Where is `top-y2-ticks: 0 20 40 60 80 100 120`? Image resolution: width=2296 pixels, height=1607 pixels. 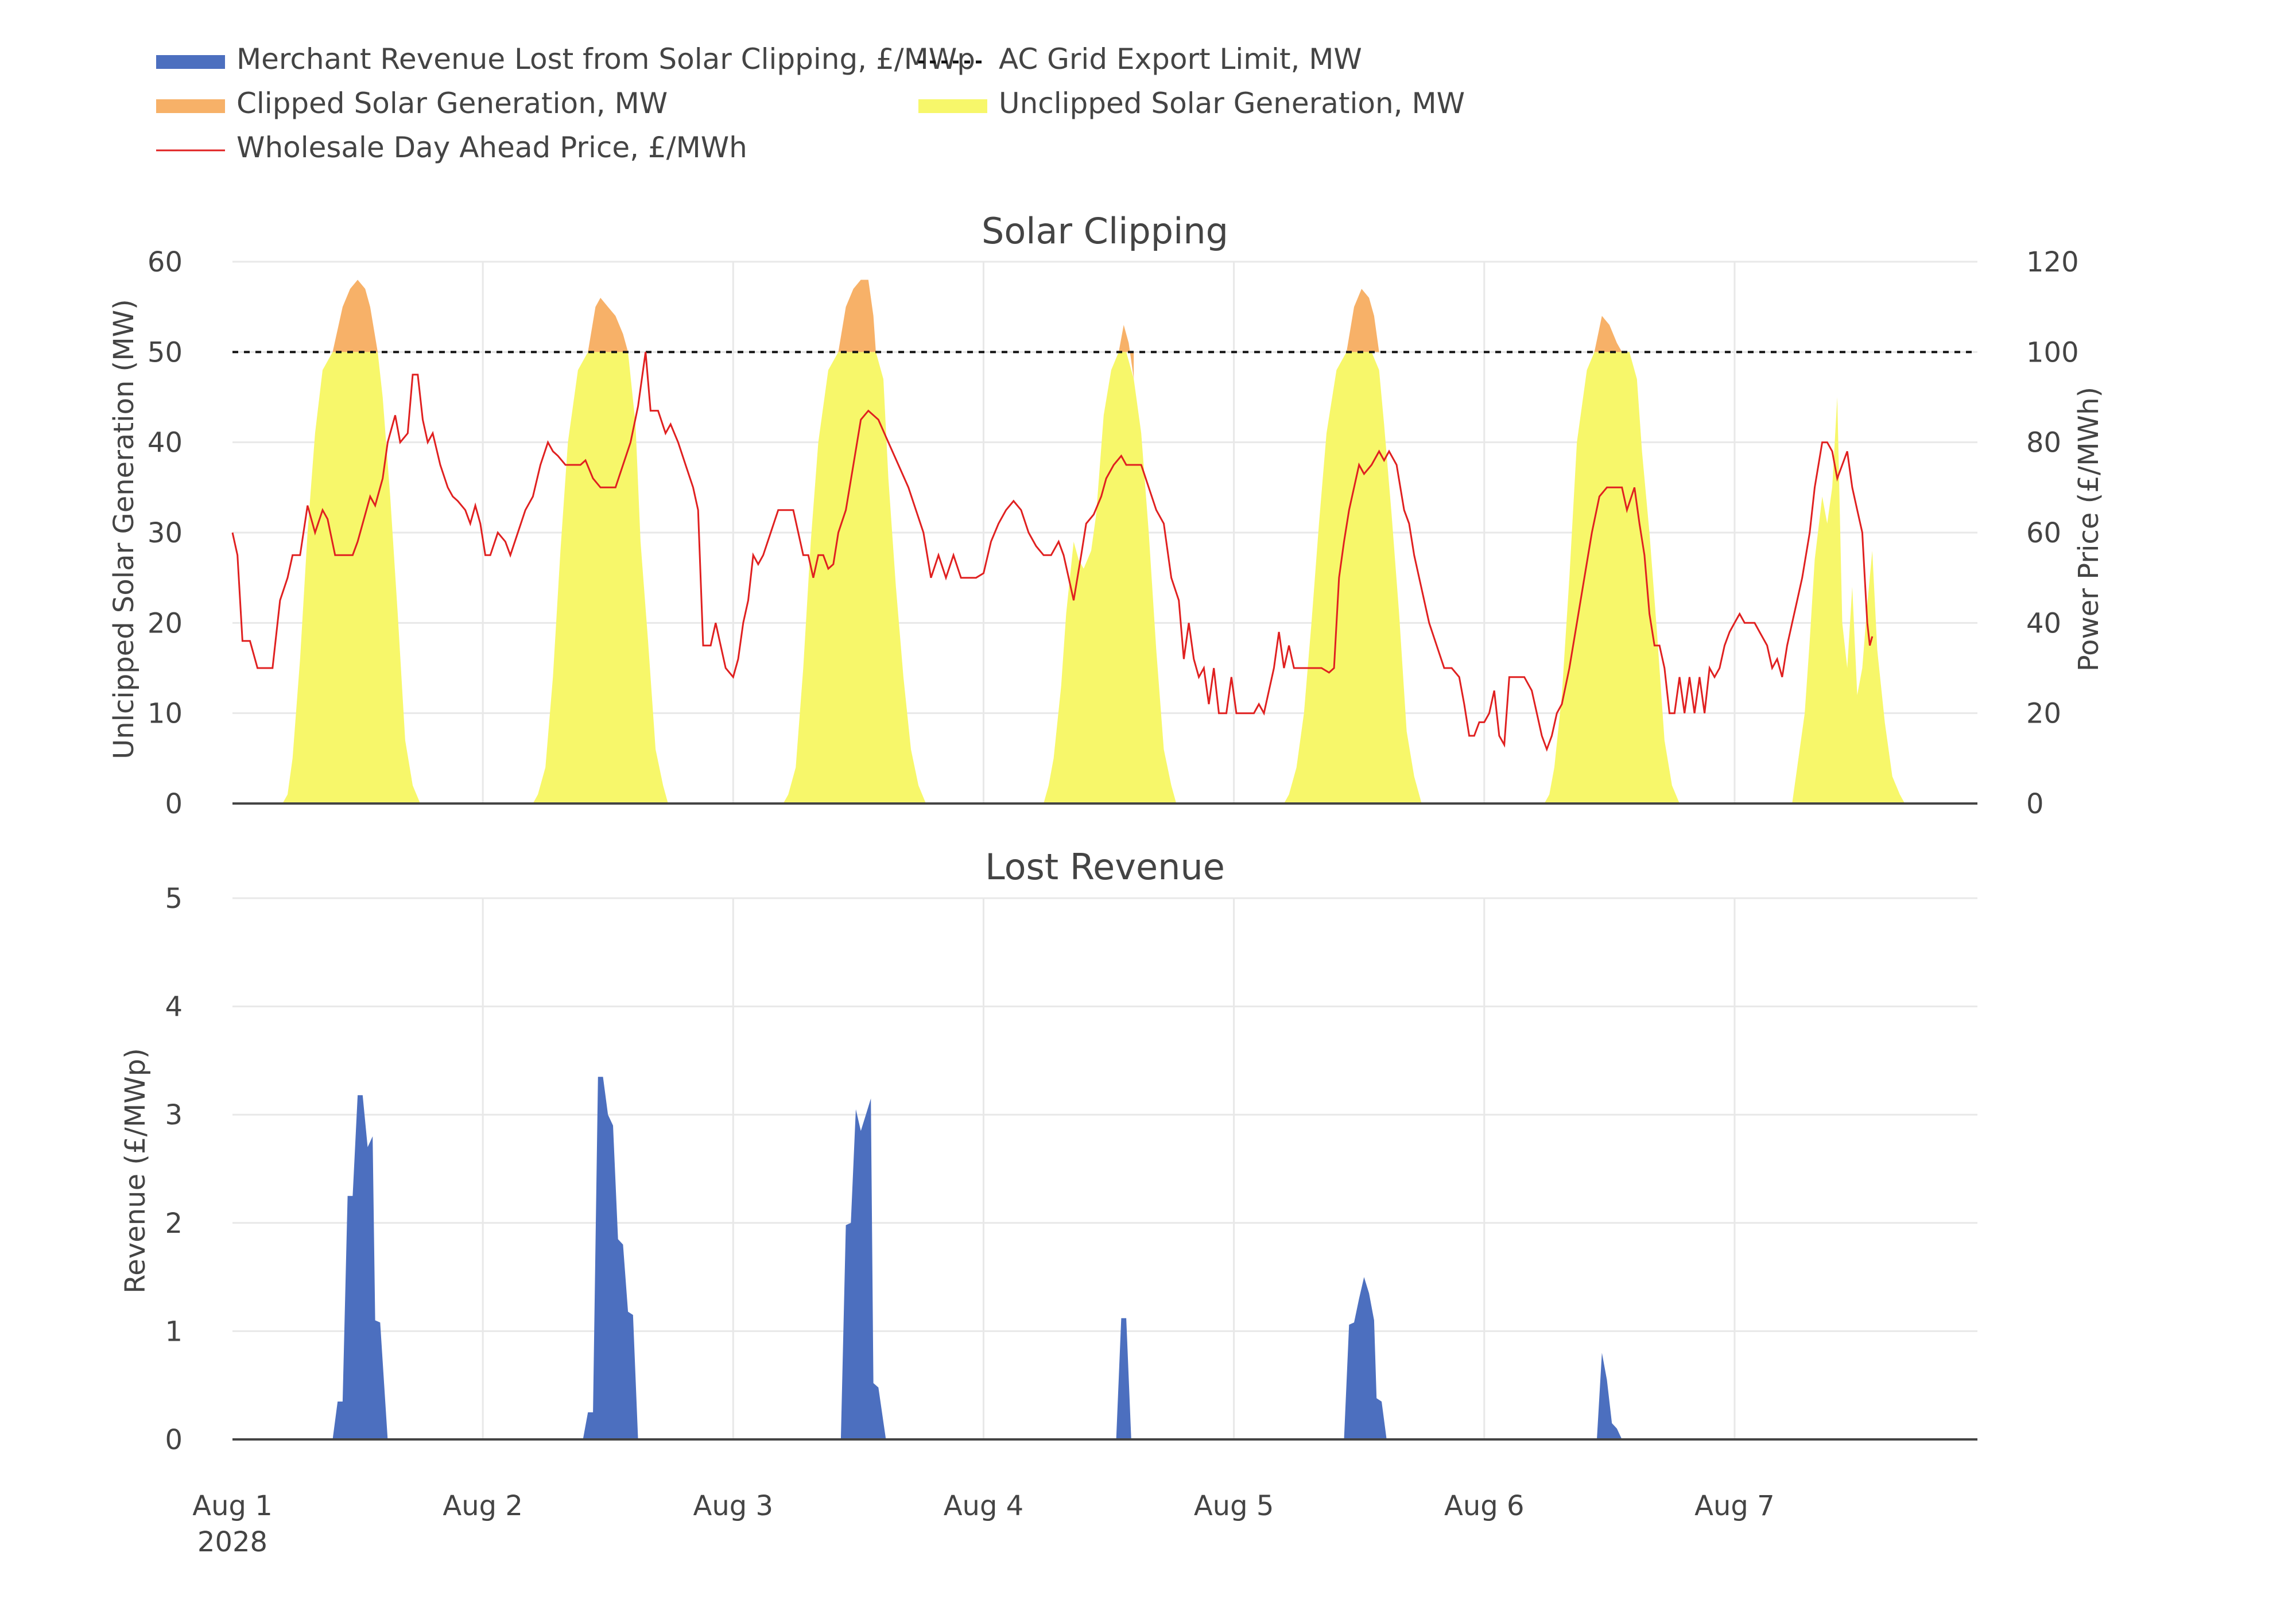 top-y2-ticks: 0 20 40 60 80 100 120 is located at coordinates (2052, 533).